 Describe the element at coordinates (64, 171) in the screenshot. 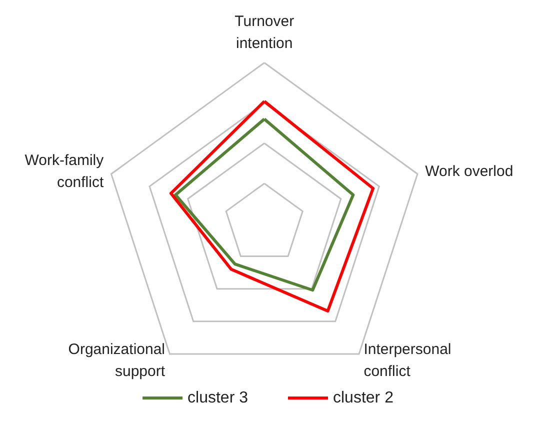

I see `spoke-label: Work-family conflict` at that location.